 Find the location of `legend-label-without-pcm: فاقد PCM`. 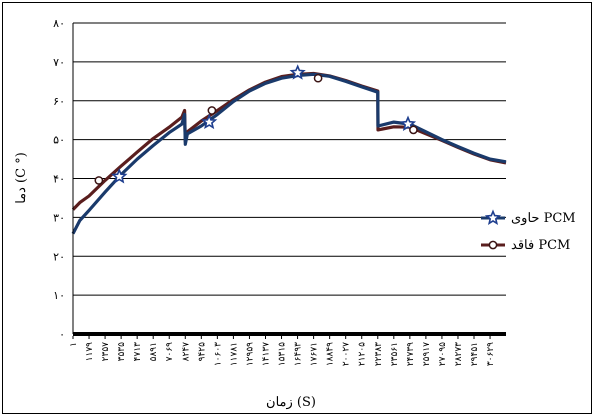

legend-label-without-pcm: فاقد PCM is located at coordinates (540, 245).